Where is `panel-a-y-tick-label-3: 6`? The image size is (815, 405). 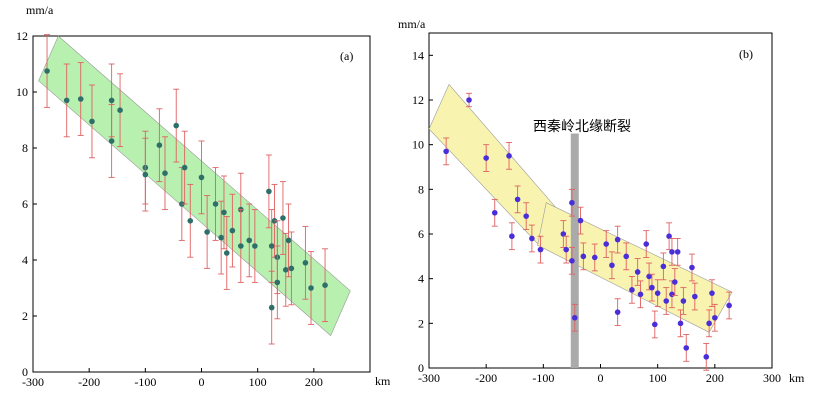 panel-a-y-tick-label-3: 6 is located at coordinates (25, 204).